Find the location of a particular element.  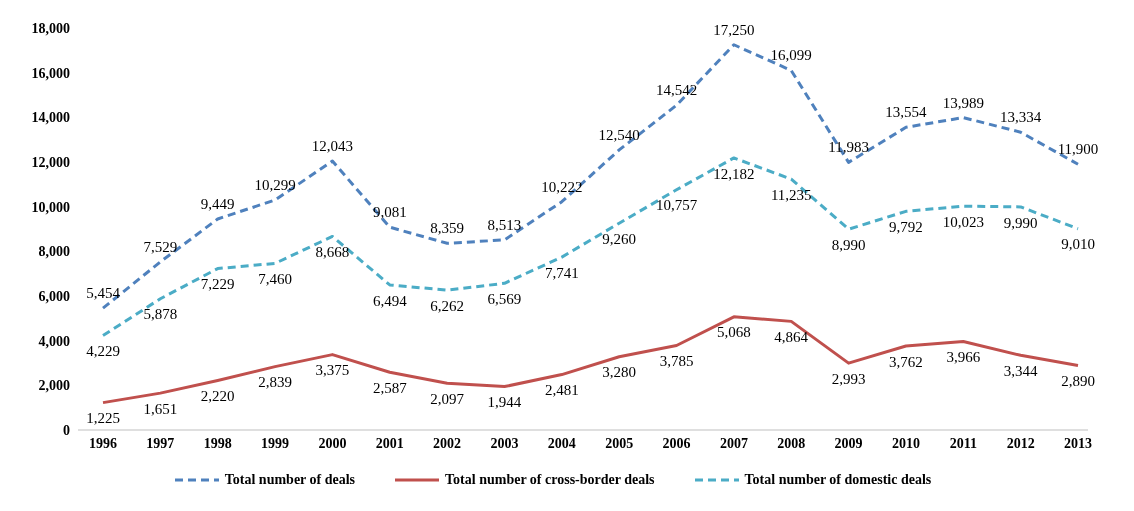

y-tick-label: 4,000 is located at coordinates (54, 341).